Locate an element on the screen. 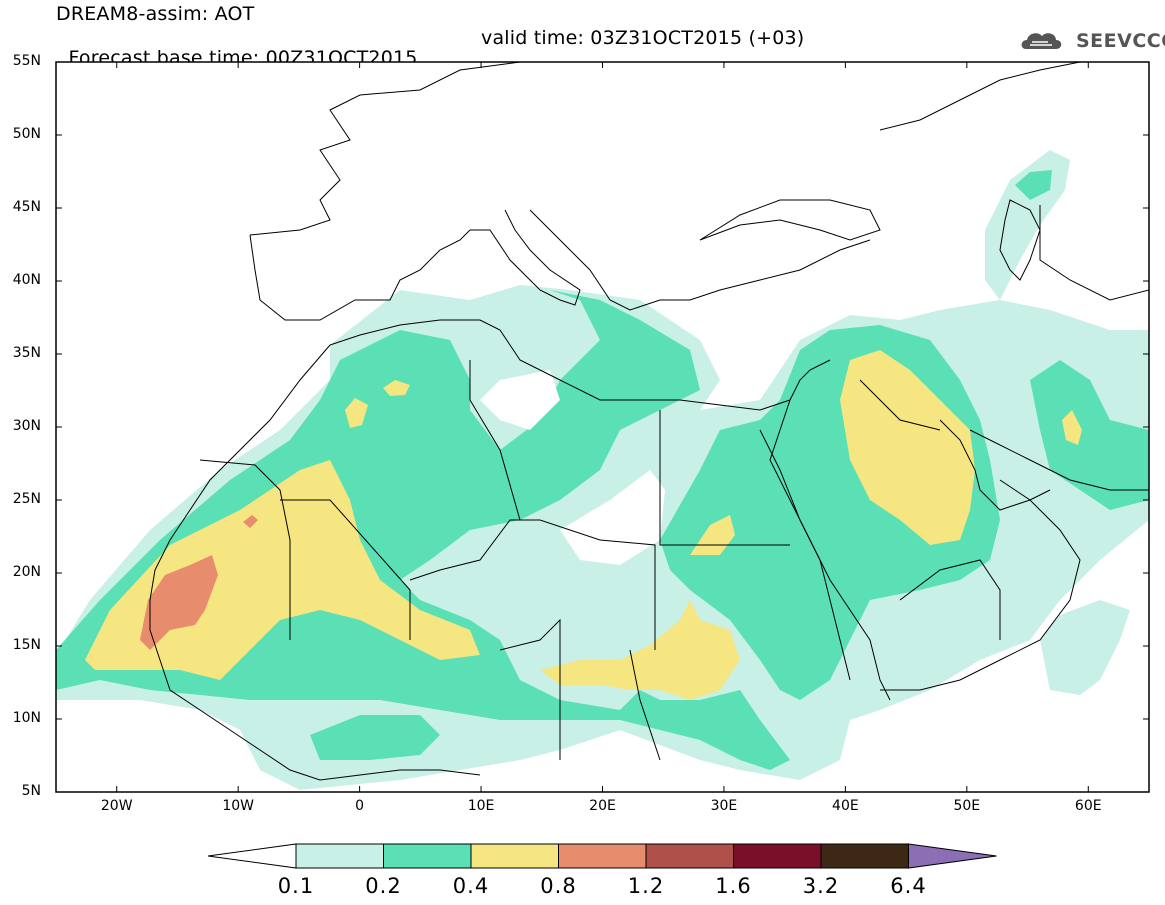  colorbar-segment-0.8 is located at coordinates (602, 856).